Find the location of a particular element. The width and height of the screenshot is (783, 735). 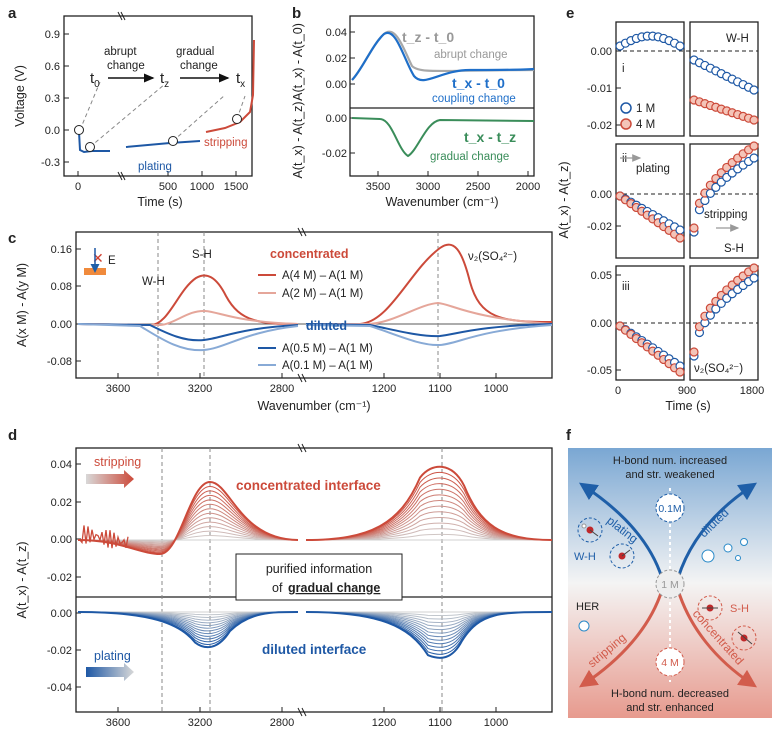

d-xtick: 2800 is located at coordinates (282, 723).